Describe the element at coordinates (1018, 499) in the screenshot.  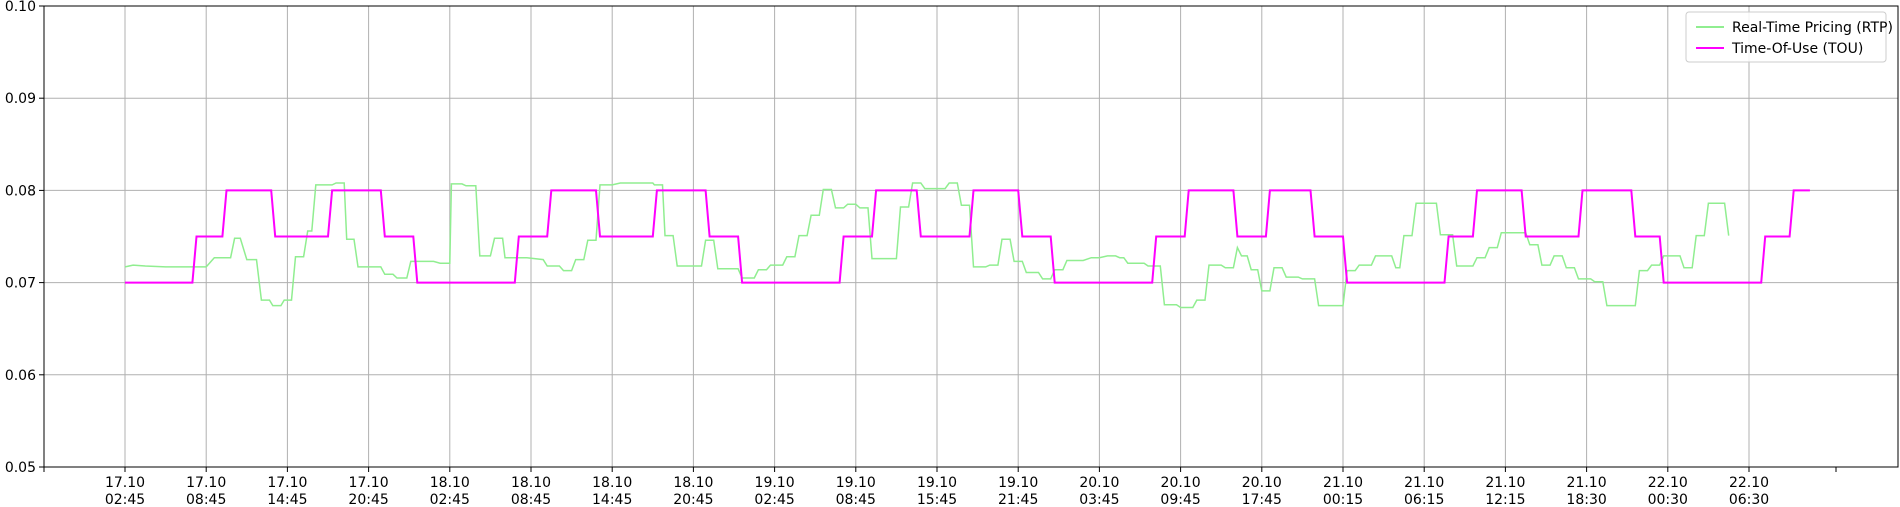
I see `x-tick-time: 21:45` at that location.